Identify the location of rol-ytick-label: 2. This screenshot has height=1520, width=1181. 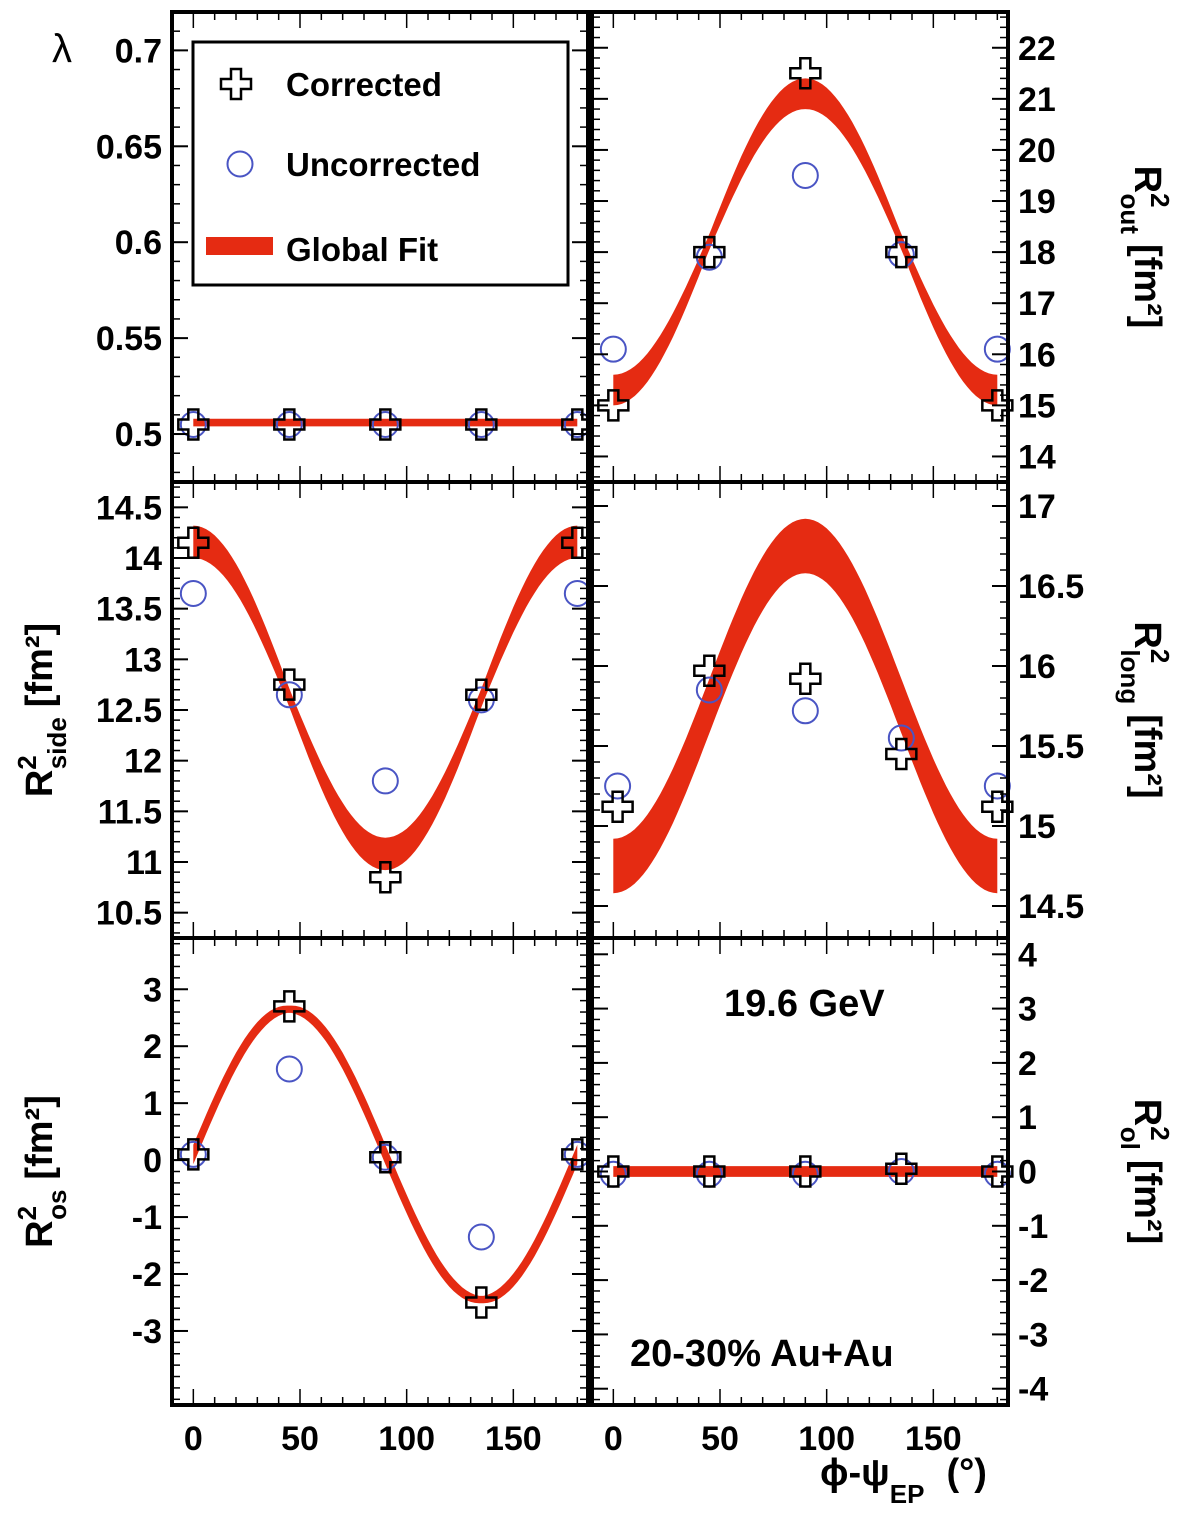
(1027, 1064).